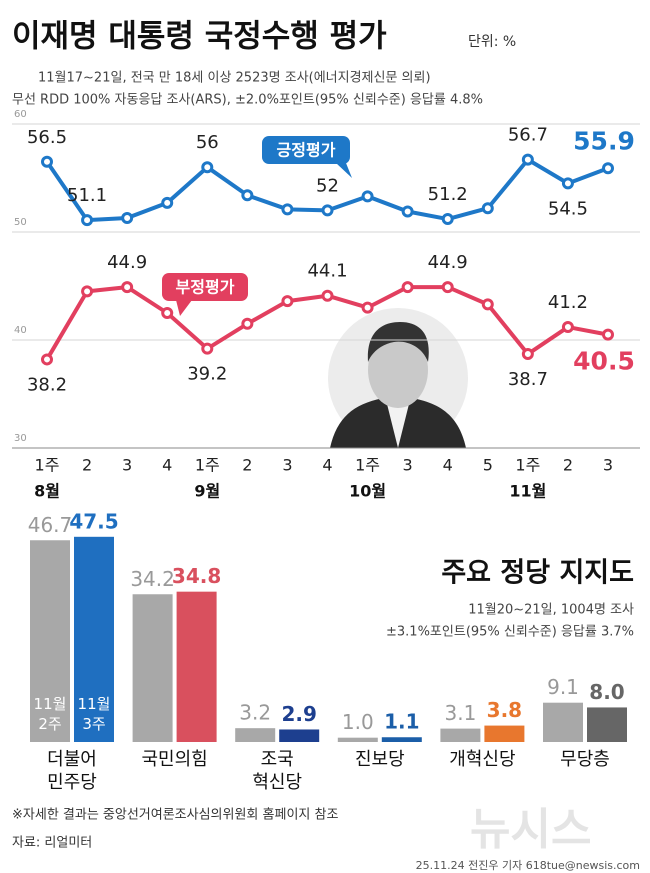 This screenshot has width=650, height=873. What do you see at coordinates (327, 185) in the screenshot?
I see `value-label: 52` at bounding box center [327, 185].